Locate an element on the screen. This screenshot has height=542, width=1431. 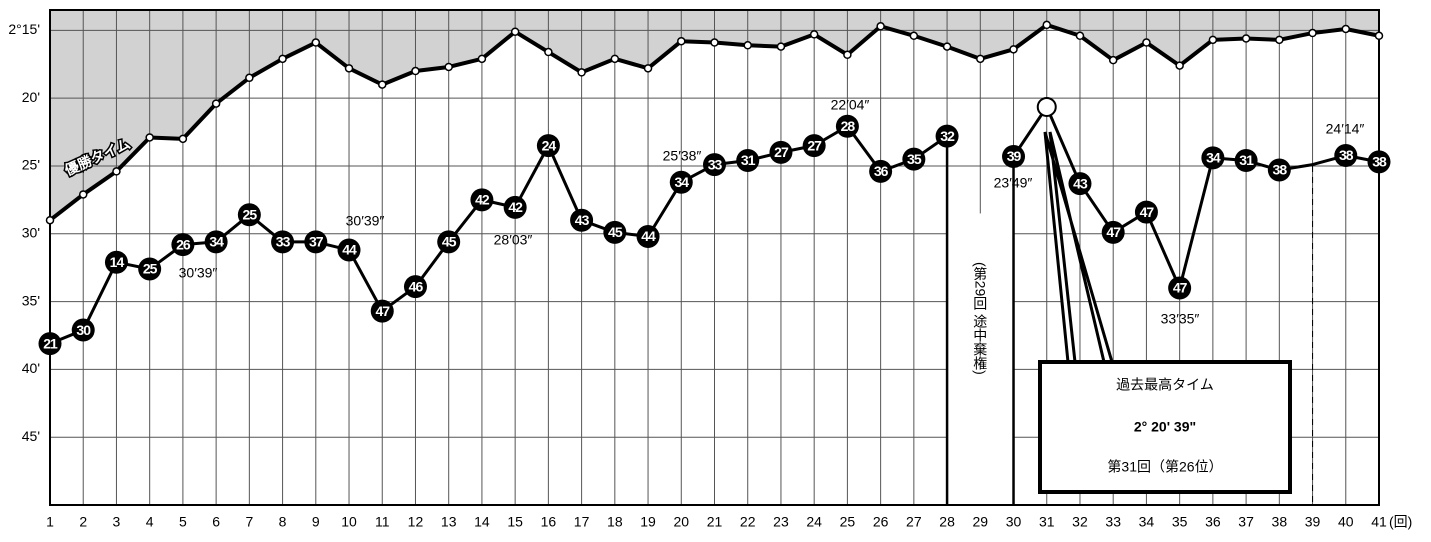
rank-label: 35 is located at coordinates (914, 159).